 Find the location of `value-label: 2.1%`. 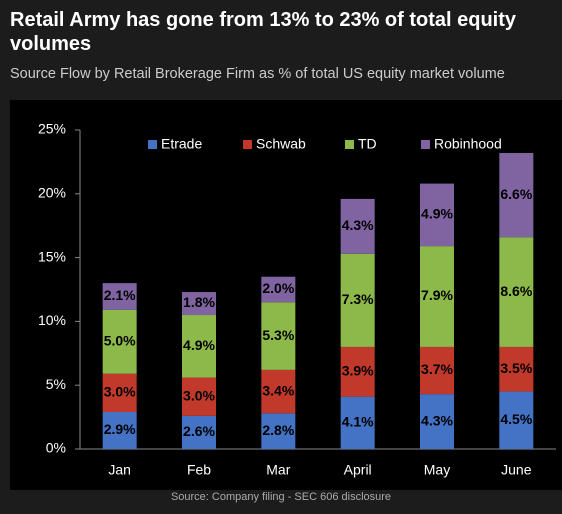

value-label: 2.1% is located at coordinates (120, 295).